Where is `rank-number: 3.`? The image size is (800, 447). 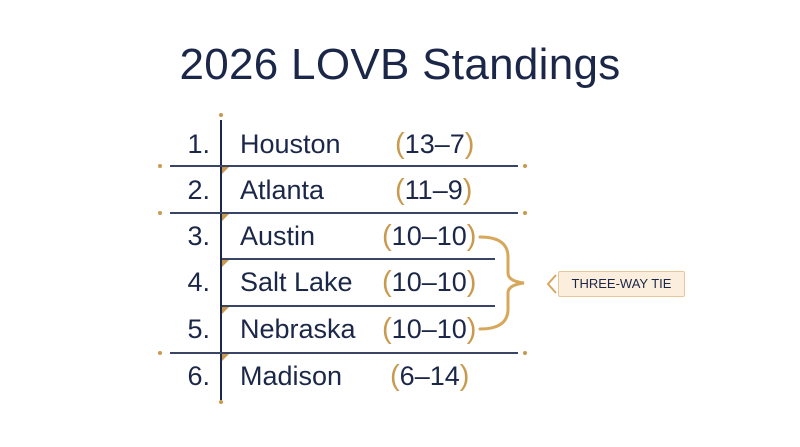
rank-number: 3. is located at coordinates (198, 236).